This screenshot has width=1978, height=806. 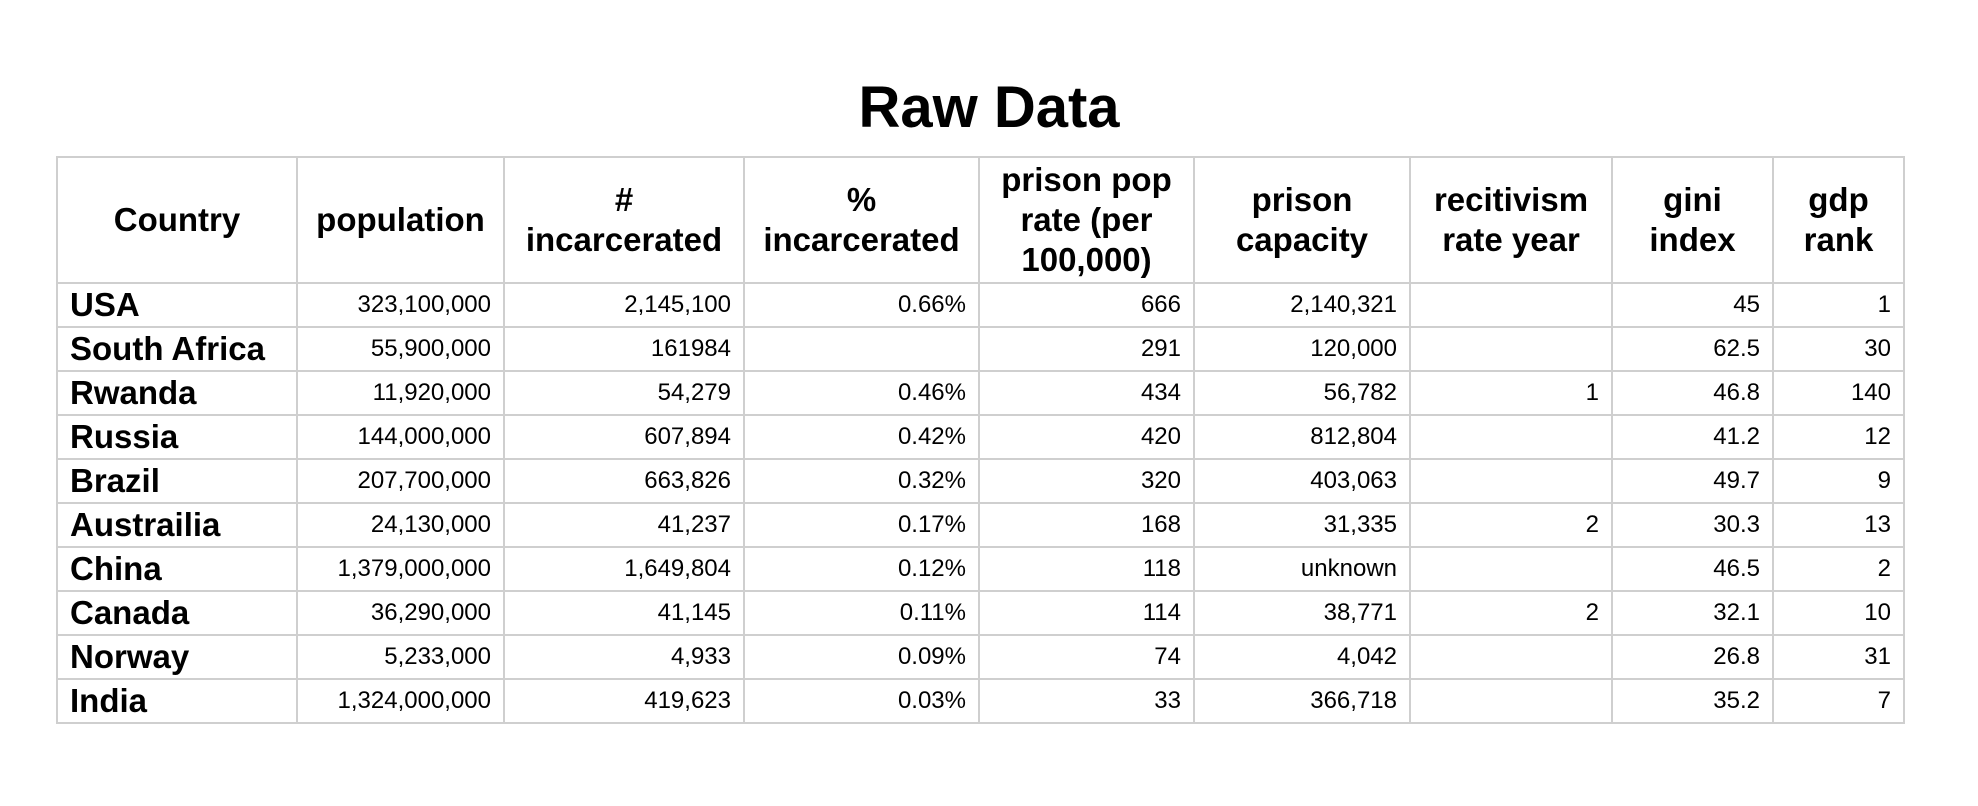 I want to click on cell-gini-index: 45, so click(x=1692, y=305).